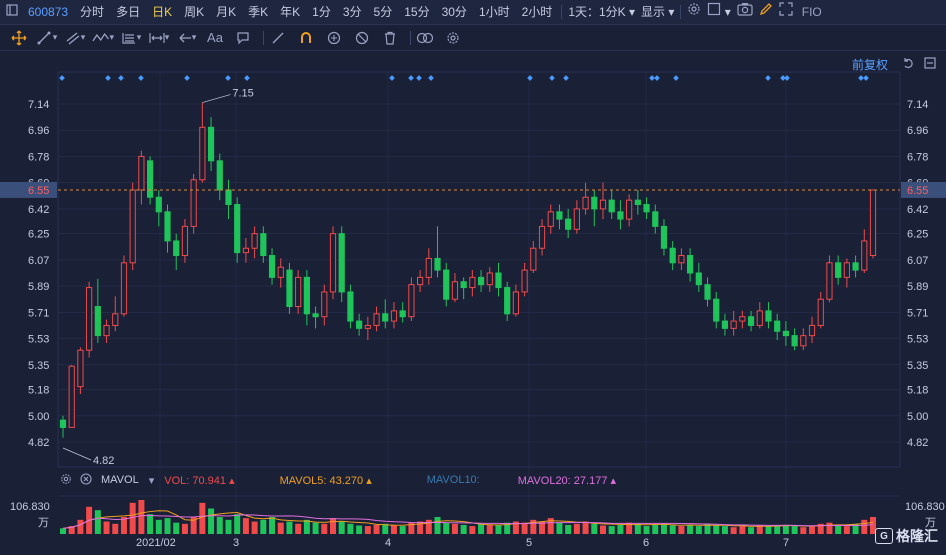  I want to click on arrow-tool-icon: ▾, so click(187, 38).